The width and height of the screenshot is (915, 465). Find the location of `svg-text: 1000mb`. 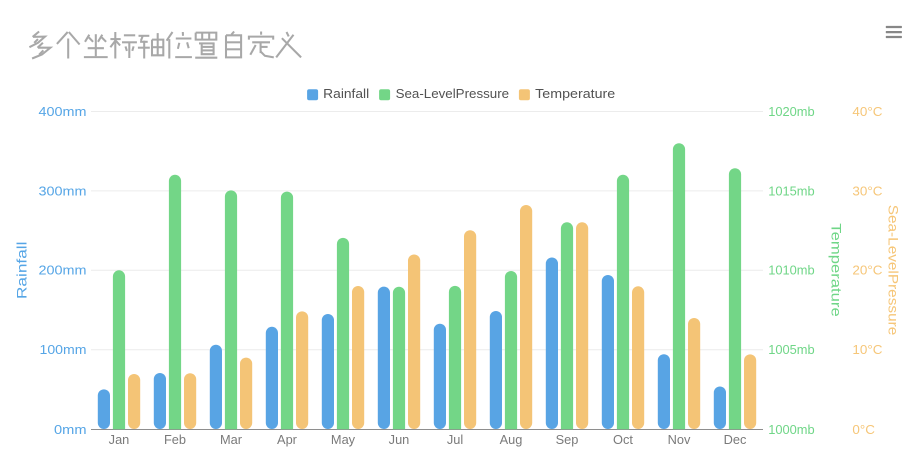

svg-text: 1000mb is located at coordinates (791, 429).